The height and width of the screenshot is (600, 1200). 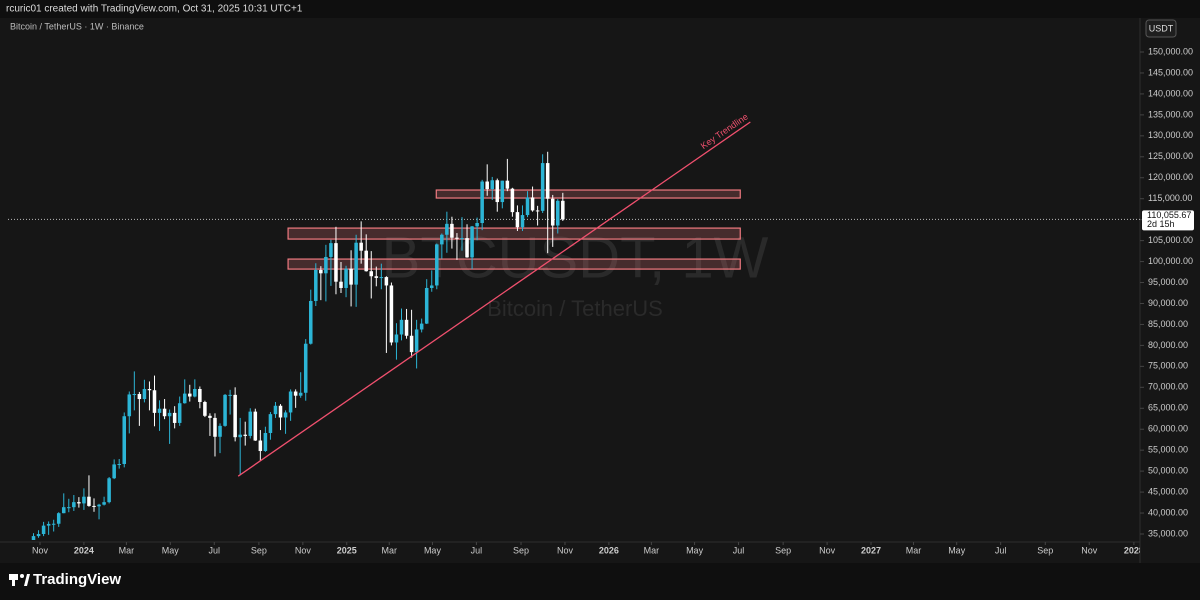 I want to click on last-price-tag, so click(x=1168, y=220).